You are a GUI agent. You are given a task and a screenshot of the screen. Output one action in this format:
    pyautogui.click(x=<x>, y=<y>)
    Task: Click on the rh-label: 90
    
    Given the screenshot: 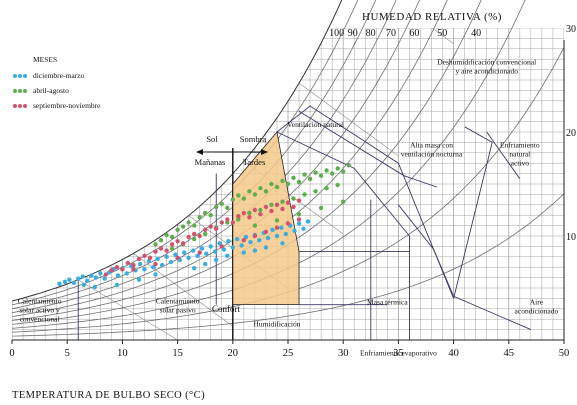 What is the action you would take?
    pyautogui.click(x=353, y=33)
    